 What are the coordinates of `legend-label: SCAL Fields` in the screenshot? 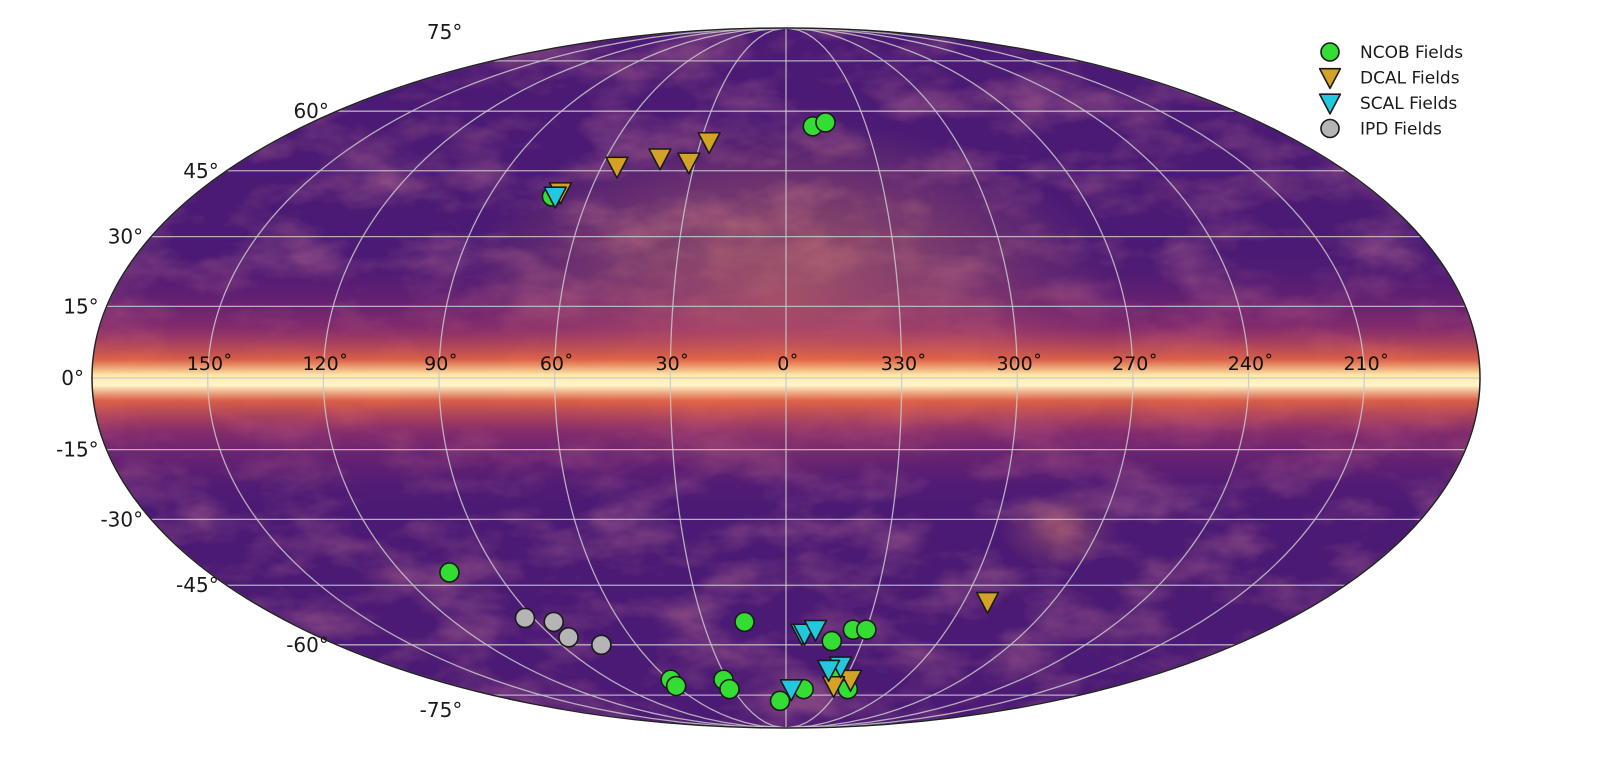 It's located at (1408, 104).